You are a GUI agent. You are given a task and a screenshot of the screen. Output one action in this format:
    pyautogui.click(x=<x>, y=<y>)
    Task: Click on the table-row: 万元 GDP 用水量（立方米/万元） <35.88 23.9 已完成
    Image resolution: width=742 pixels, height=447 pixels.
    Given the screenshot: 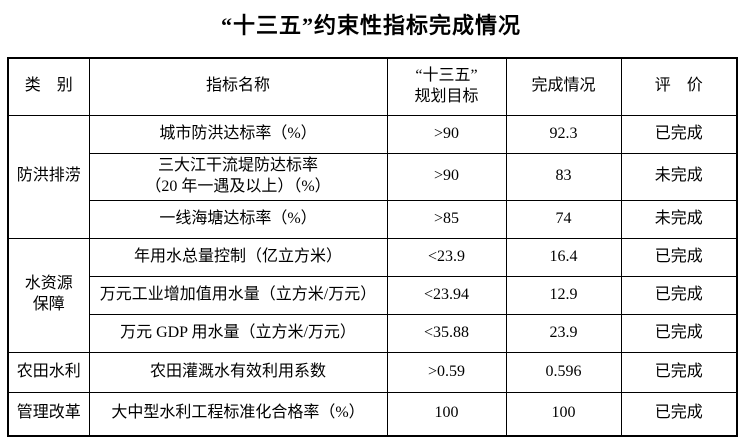 What is the action you would take?
    pyautogui.click(x=373, y=333)
    